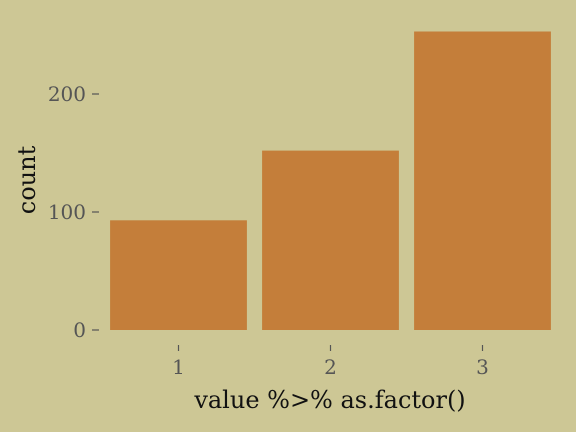  I want to click on x-tick-label-3: 3, so click(482, 367).